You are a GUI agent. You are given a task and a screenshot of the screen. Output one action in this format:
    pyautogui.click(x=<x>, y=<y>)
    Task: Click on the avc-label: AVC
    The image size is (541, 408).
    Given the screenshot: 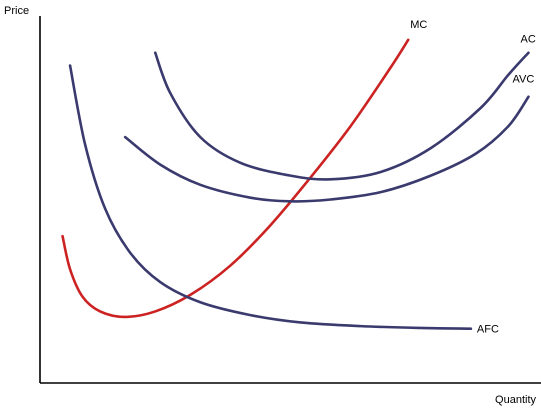 What is the action you would take?
    pyautogui.click(x=524, y=80)
    